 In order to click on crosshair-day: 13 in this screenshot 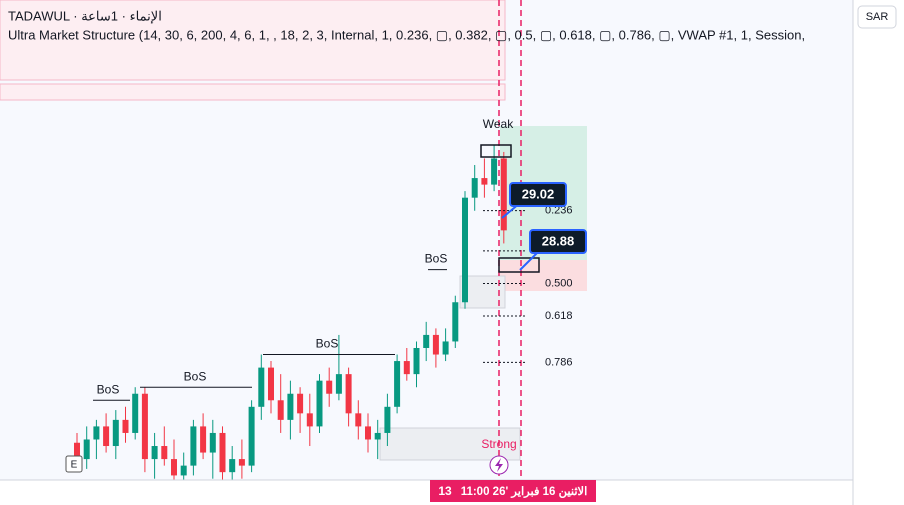, I will do `click(445, 491)`.